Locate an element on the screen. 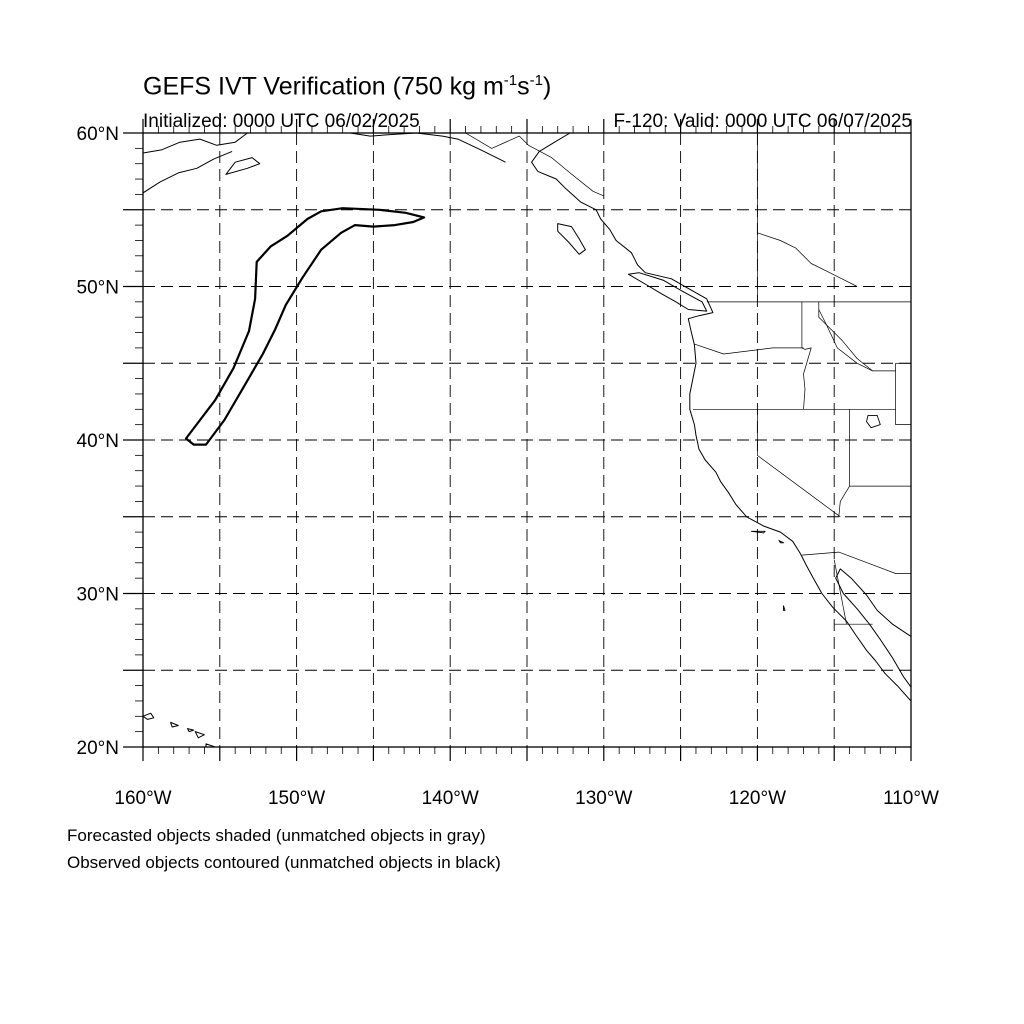  lon-label: 160°W is located at coordinates (142, 798).